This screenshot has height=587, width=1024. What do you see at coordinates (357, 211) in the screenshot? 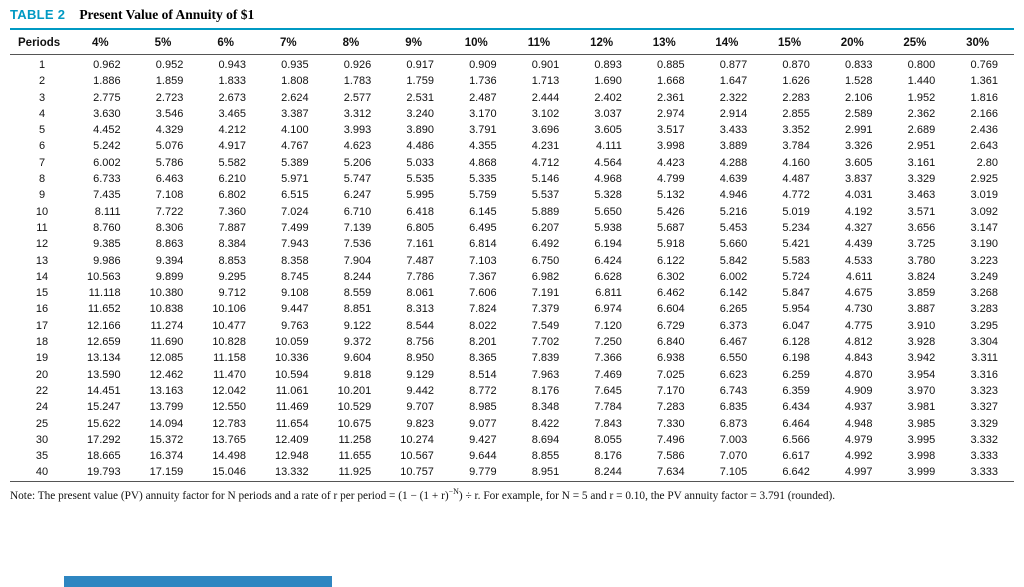
I see `value-cell: 6.710` at bounding box center [357, 211].